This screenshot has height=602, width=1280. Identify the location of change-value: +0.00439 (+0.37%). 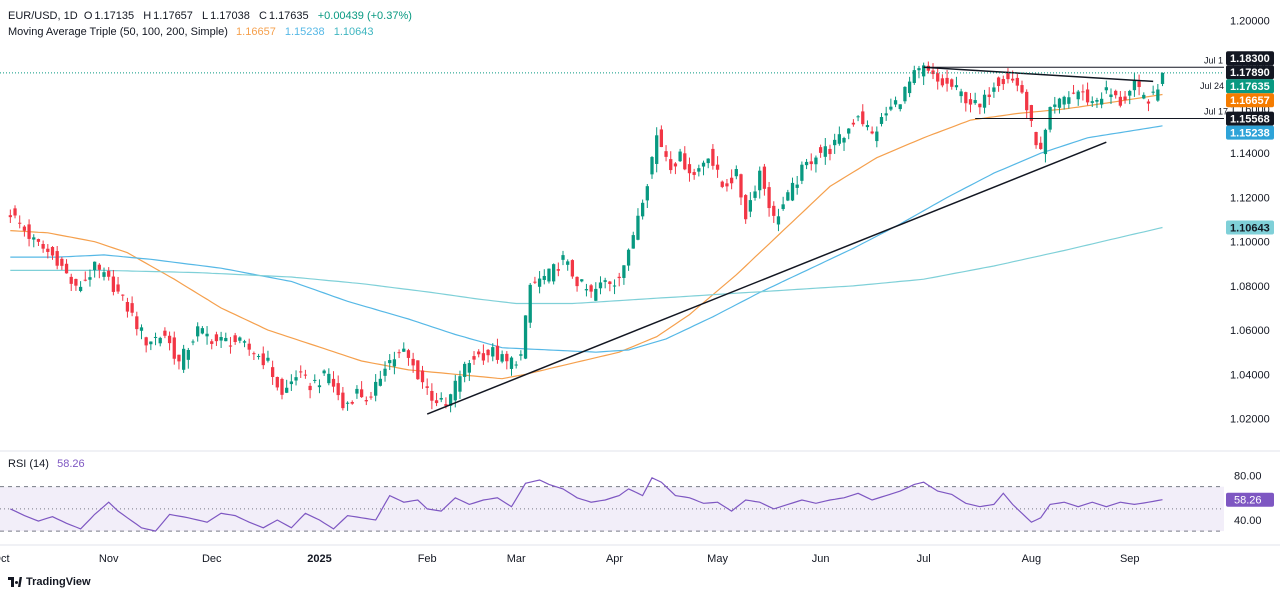
(364, 16).